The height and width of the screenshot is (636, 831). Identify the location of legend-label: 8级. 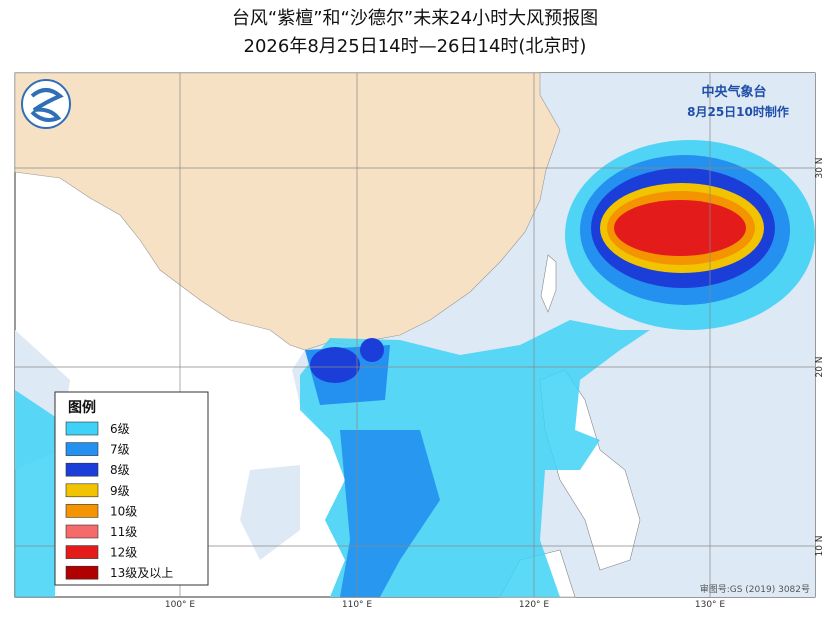
(120, 470).